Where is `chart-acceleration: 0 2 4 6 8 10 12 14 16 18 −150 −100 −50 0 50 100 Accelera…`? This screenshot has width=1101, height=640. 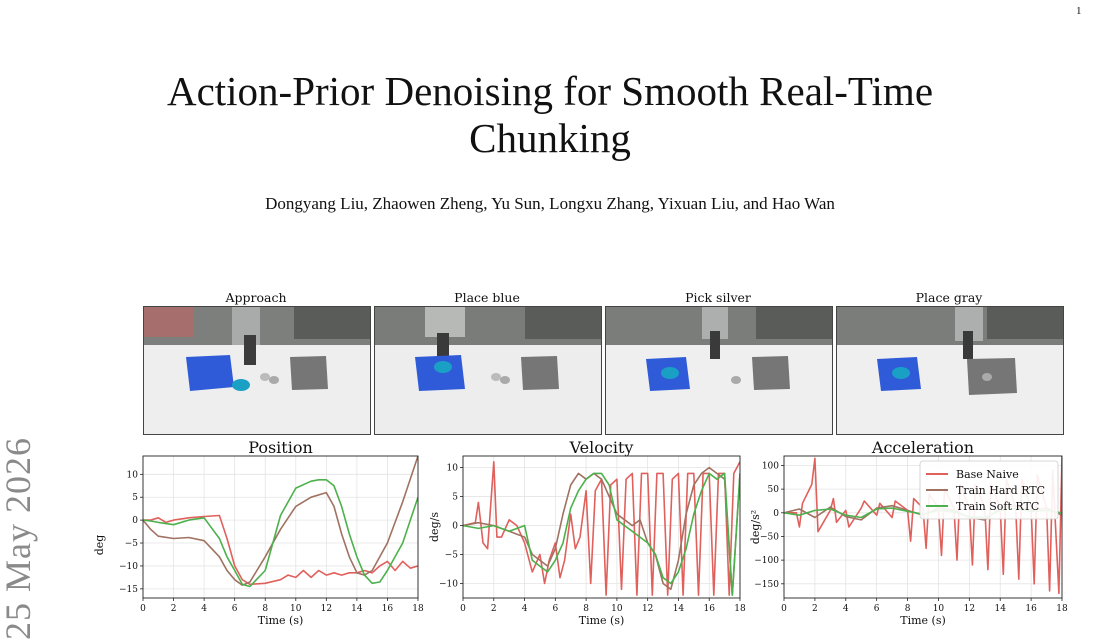
chart-acceleration: 0 2 4 6 8 10 12 14 16 18 −150 −100 −50 0 50 100 Accelera… is located at coordinates (908, 532).